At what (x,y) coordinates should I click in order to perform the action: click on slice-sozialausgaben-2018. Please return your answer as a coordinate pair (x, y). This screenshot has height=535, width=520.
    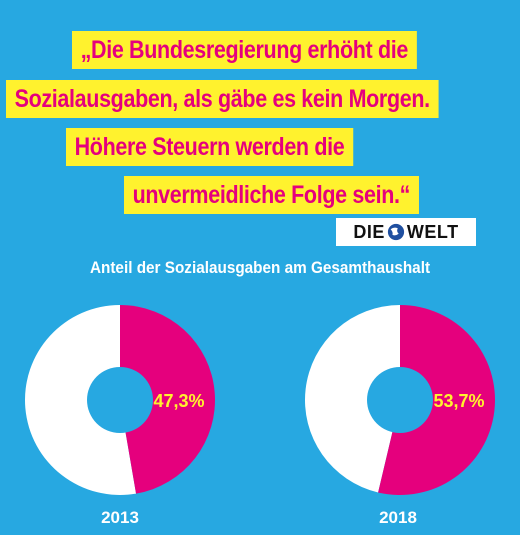
    Looking at the image, I should click on (436, 400).